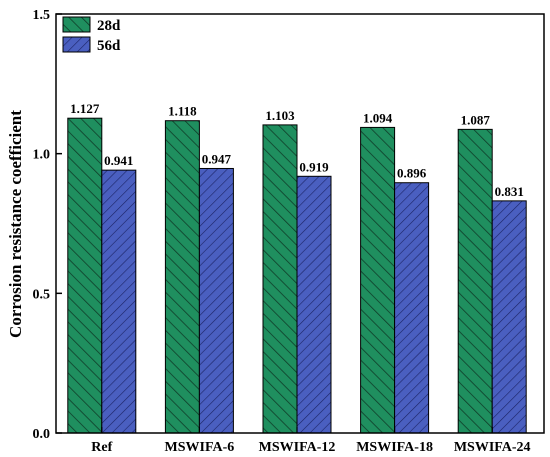 Image resolution: width=550 pixels, height=457 pixels. Describe the element at coordinates (314, 166) in the screenshot. I see `value-label-56d-MSWIFA-12: 0.919` at that location.